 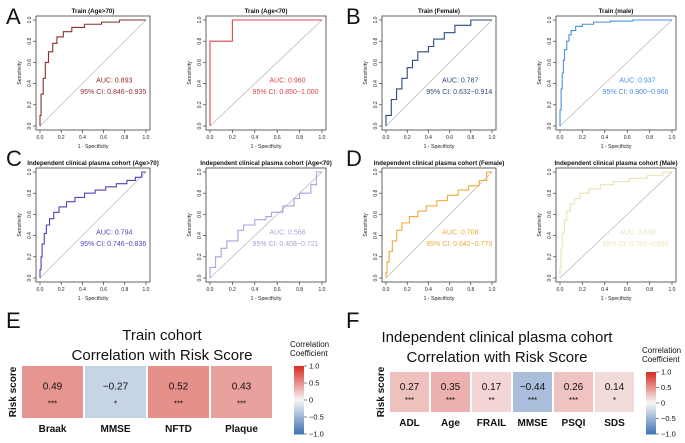 I want to click on row-label: Risk score, so click(x=381, y=391).